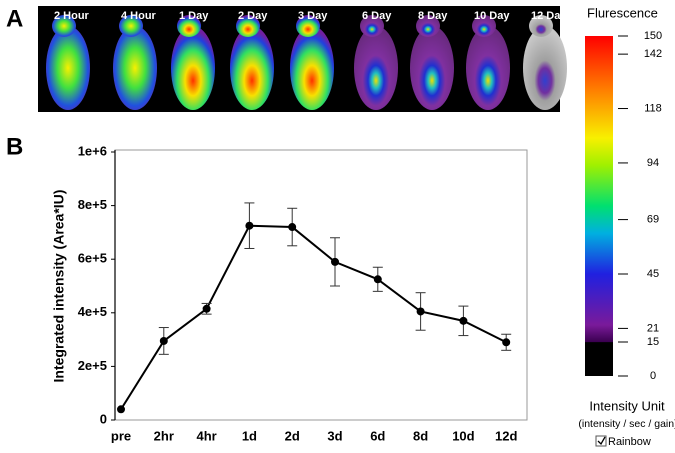 This screenshot has height=453, width=675. Describe the element at coordinates (253, 16) in the screenshot. I see `image-label: 2 Day` at that location.